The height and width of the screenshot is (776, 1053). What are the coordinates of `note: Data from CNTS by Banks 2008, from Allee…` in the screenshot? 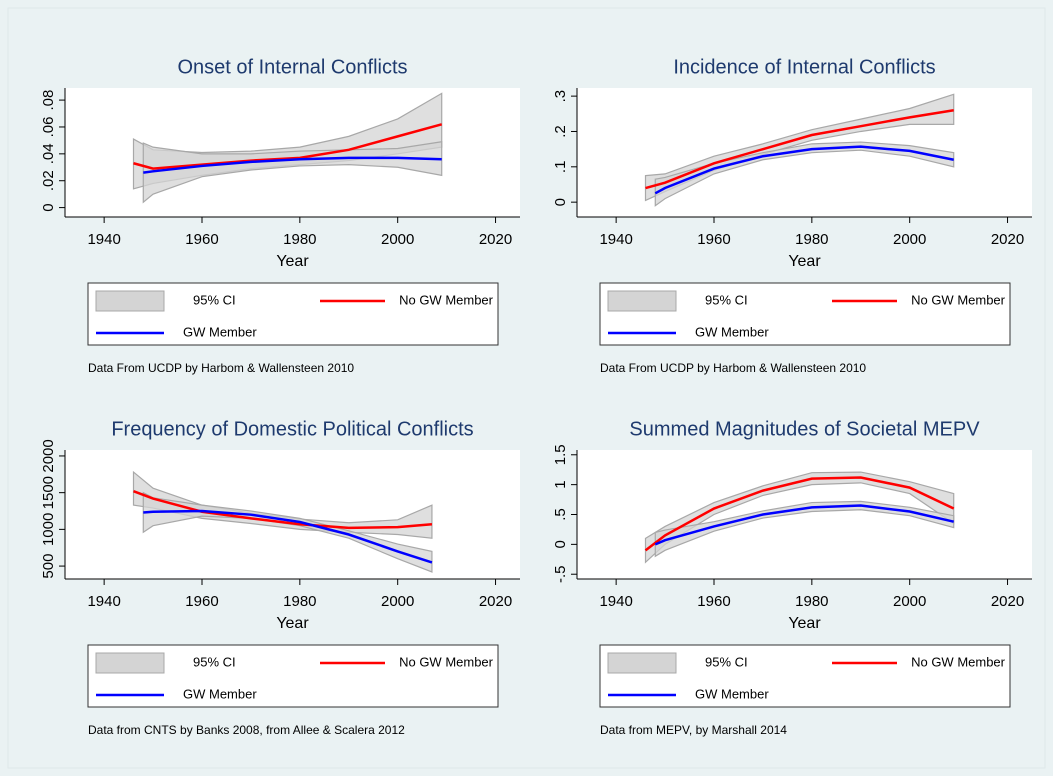 It's located at (246, 730).